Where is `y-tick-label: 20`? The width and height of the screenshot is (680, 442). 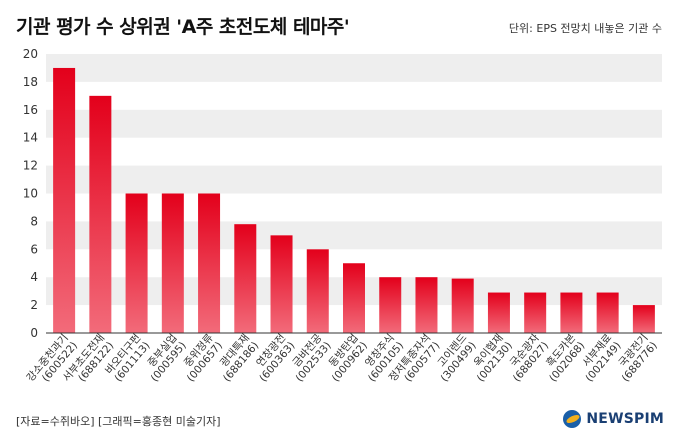
y-tick-label: 20 is located at coordinates (30, 54).